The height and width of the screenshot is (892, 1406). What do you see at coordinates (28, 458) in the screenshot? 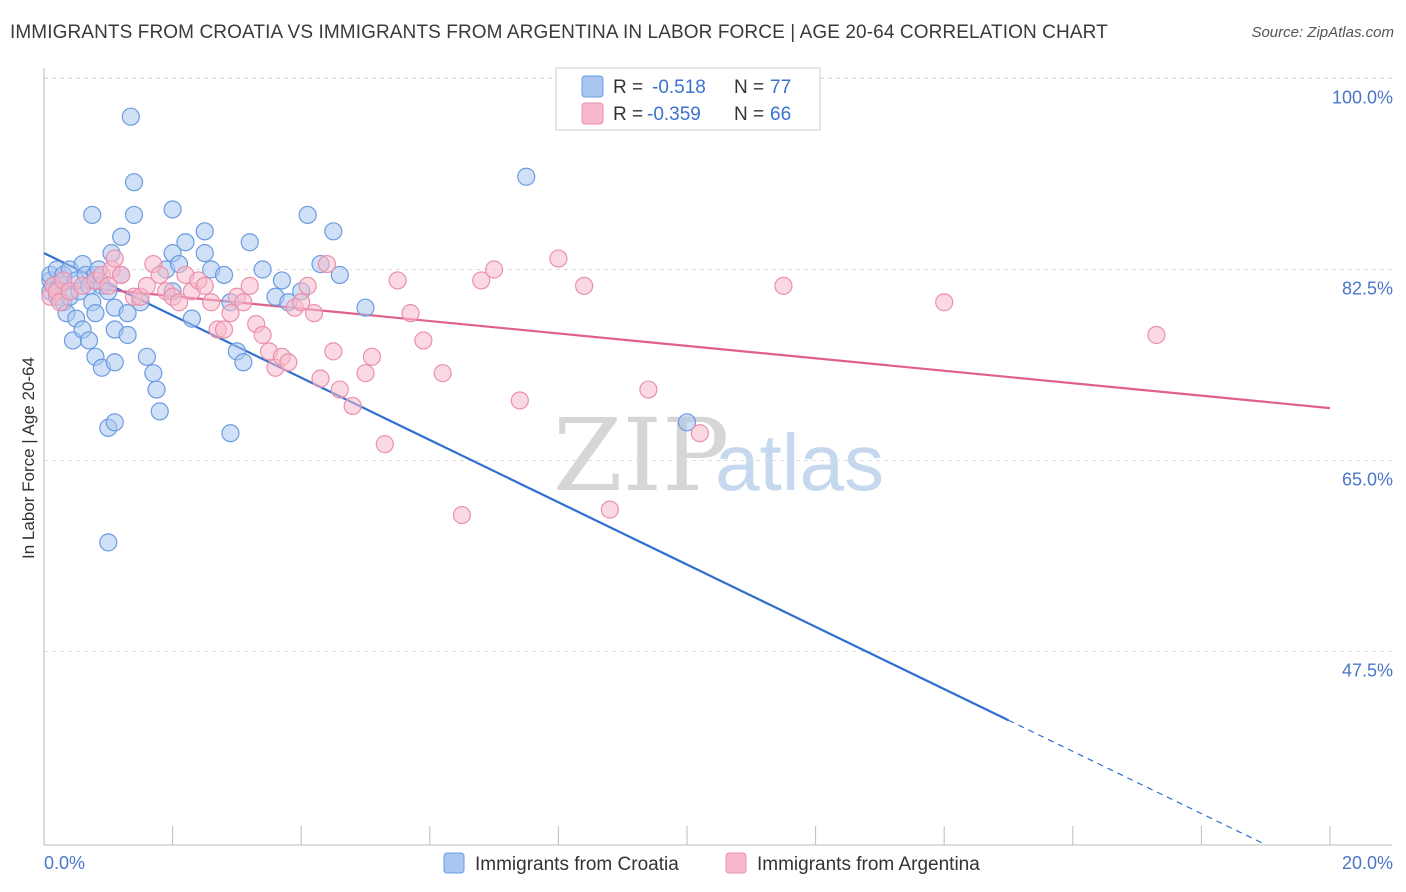
I see `y-axis-title: In Labor Force | Age 20-64` at bounding box center [28, 458].